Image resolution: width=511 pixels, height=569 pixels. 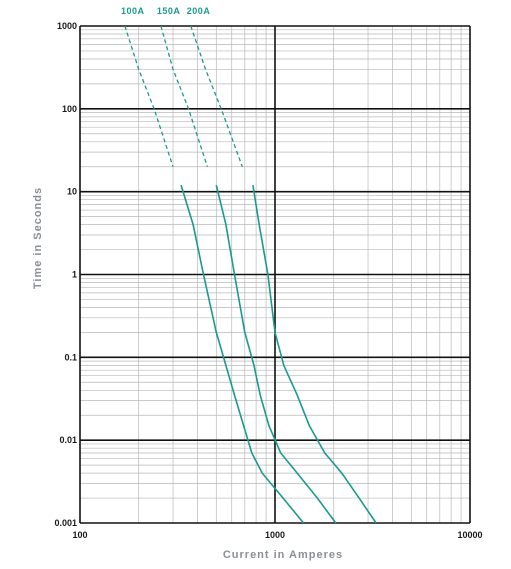 I want to click on y-axis-title: Time in Seconds, so click(x=38, y=238).